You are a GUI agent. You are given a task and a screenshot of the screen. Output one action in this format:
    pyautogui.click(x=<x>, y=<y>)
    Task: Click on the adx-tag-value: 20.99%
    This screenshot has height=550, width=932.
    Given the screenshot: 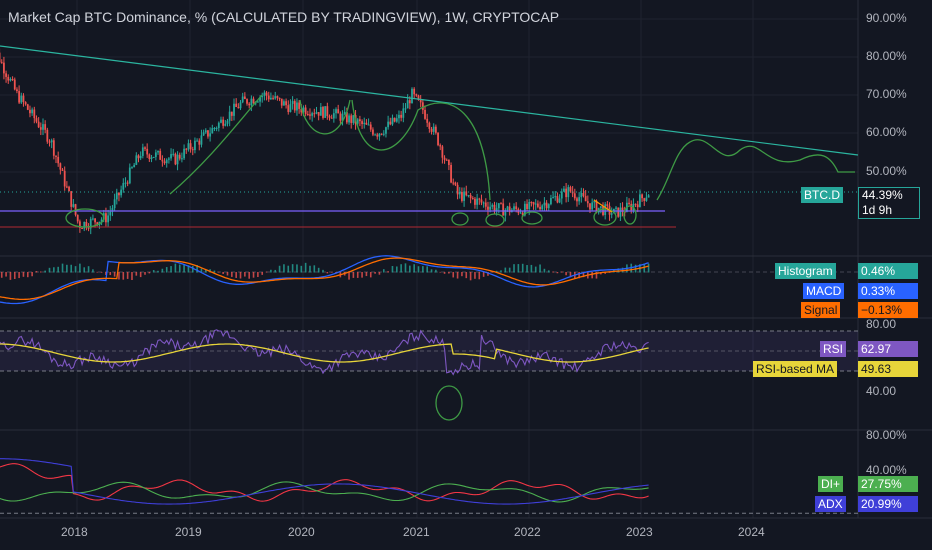 What is the action you would take?
    pyautogui.click(x=888, y=504)
    